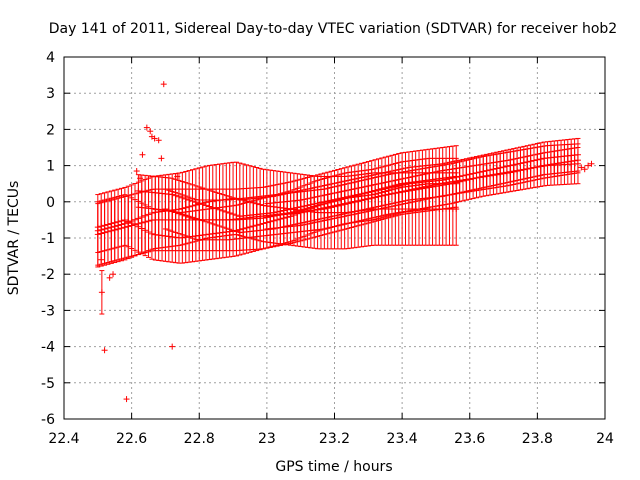 This screenshot has height=480, width=640. Describe the element at coordinates (537, 439) in the screenshot. I see `x-tick-label: 23.8` at that location.